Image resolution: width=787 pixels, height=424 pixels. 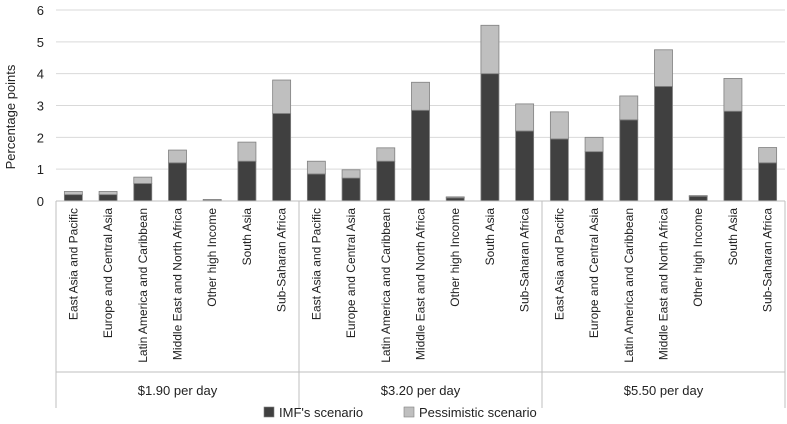 I want to click on y-tick-label: 3, so click(x=40, y=106).